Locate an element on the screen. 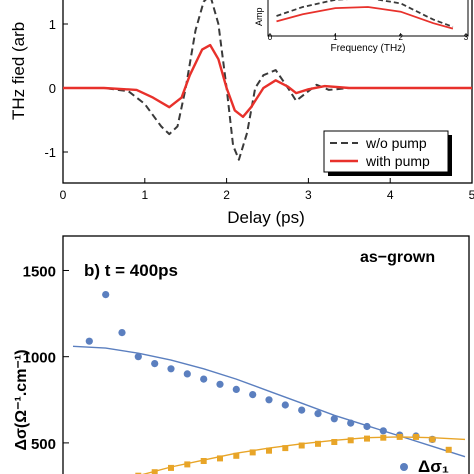 The height and width of the screenshot is (474, 474). inset-series-line-w-o-pump is located at coordinates (365, 14).